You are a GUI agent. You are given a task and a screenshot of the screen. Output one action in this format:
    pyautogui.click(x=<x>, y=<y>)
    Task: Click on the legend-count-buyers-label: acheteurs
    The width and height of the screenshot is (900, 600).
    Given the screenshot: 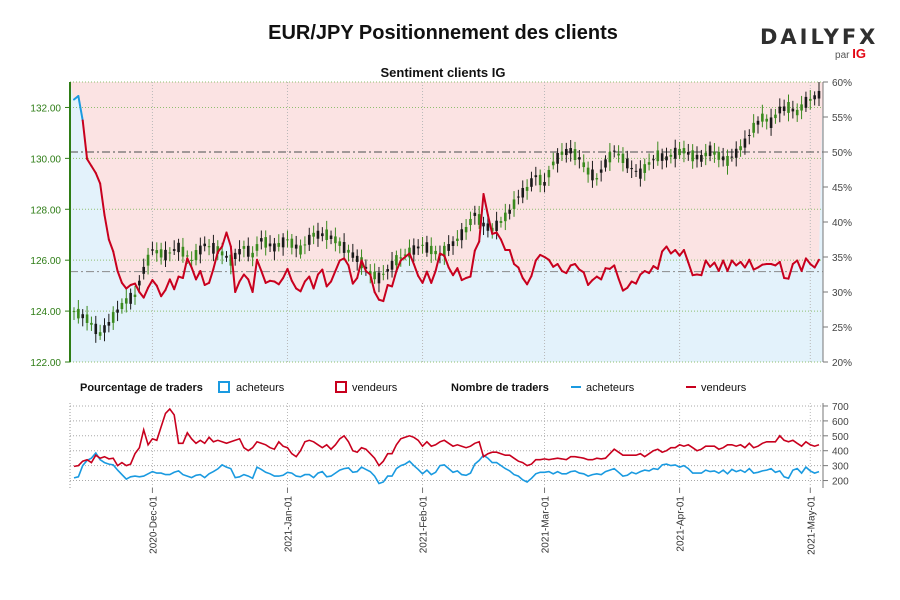 What is the action you would take?
    pyautogui.click(x=610, y=388)
    